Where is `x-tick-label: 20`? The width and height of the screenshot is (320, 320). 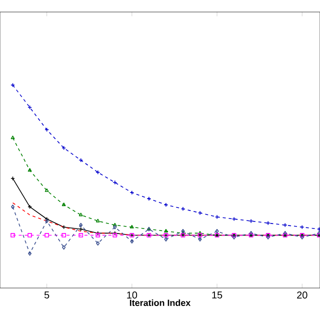 x-tick-label: 20 is located at coordinates (302, 295).